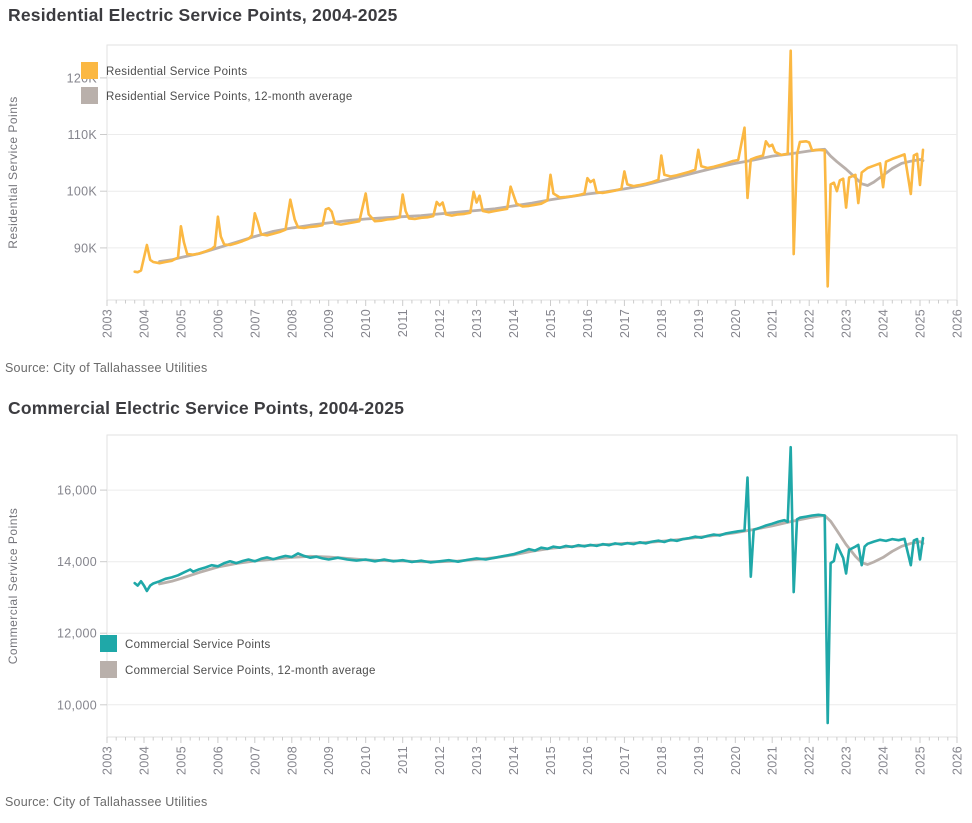  What do you see at coordinates (176, 72) in the screenshot?
I see `legend-label: Residential Service Points` at bounding box center [176, 72].